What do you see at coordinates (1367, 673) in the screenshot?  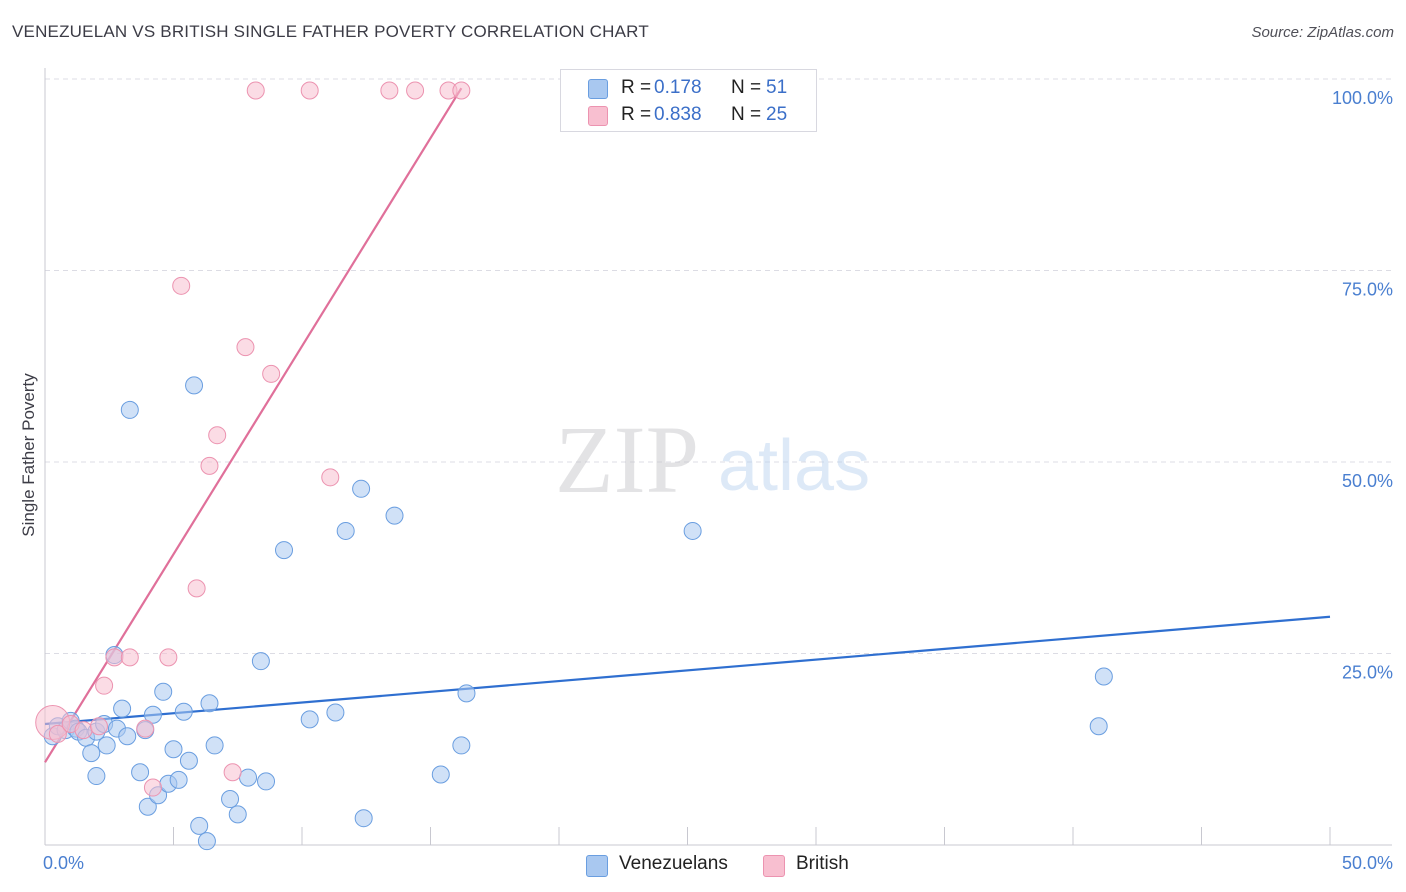 I see `y-tick-label: 25.0%` at bounding box center [1367, 673].